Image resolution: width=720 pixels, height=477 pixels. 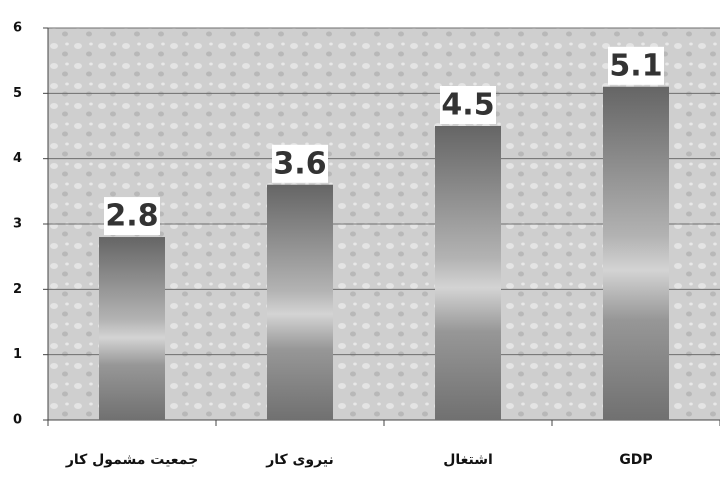 I want to click on y-tick-label: 0, so click(x=17, y=420).